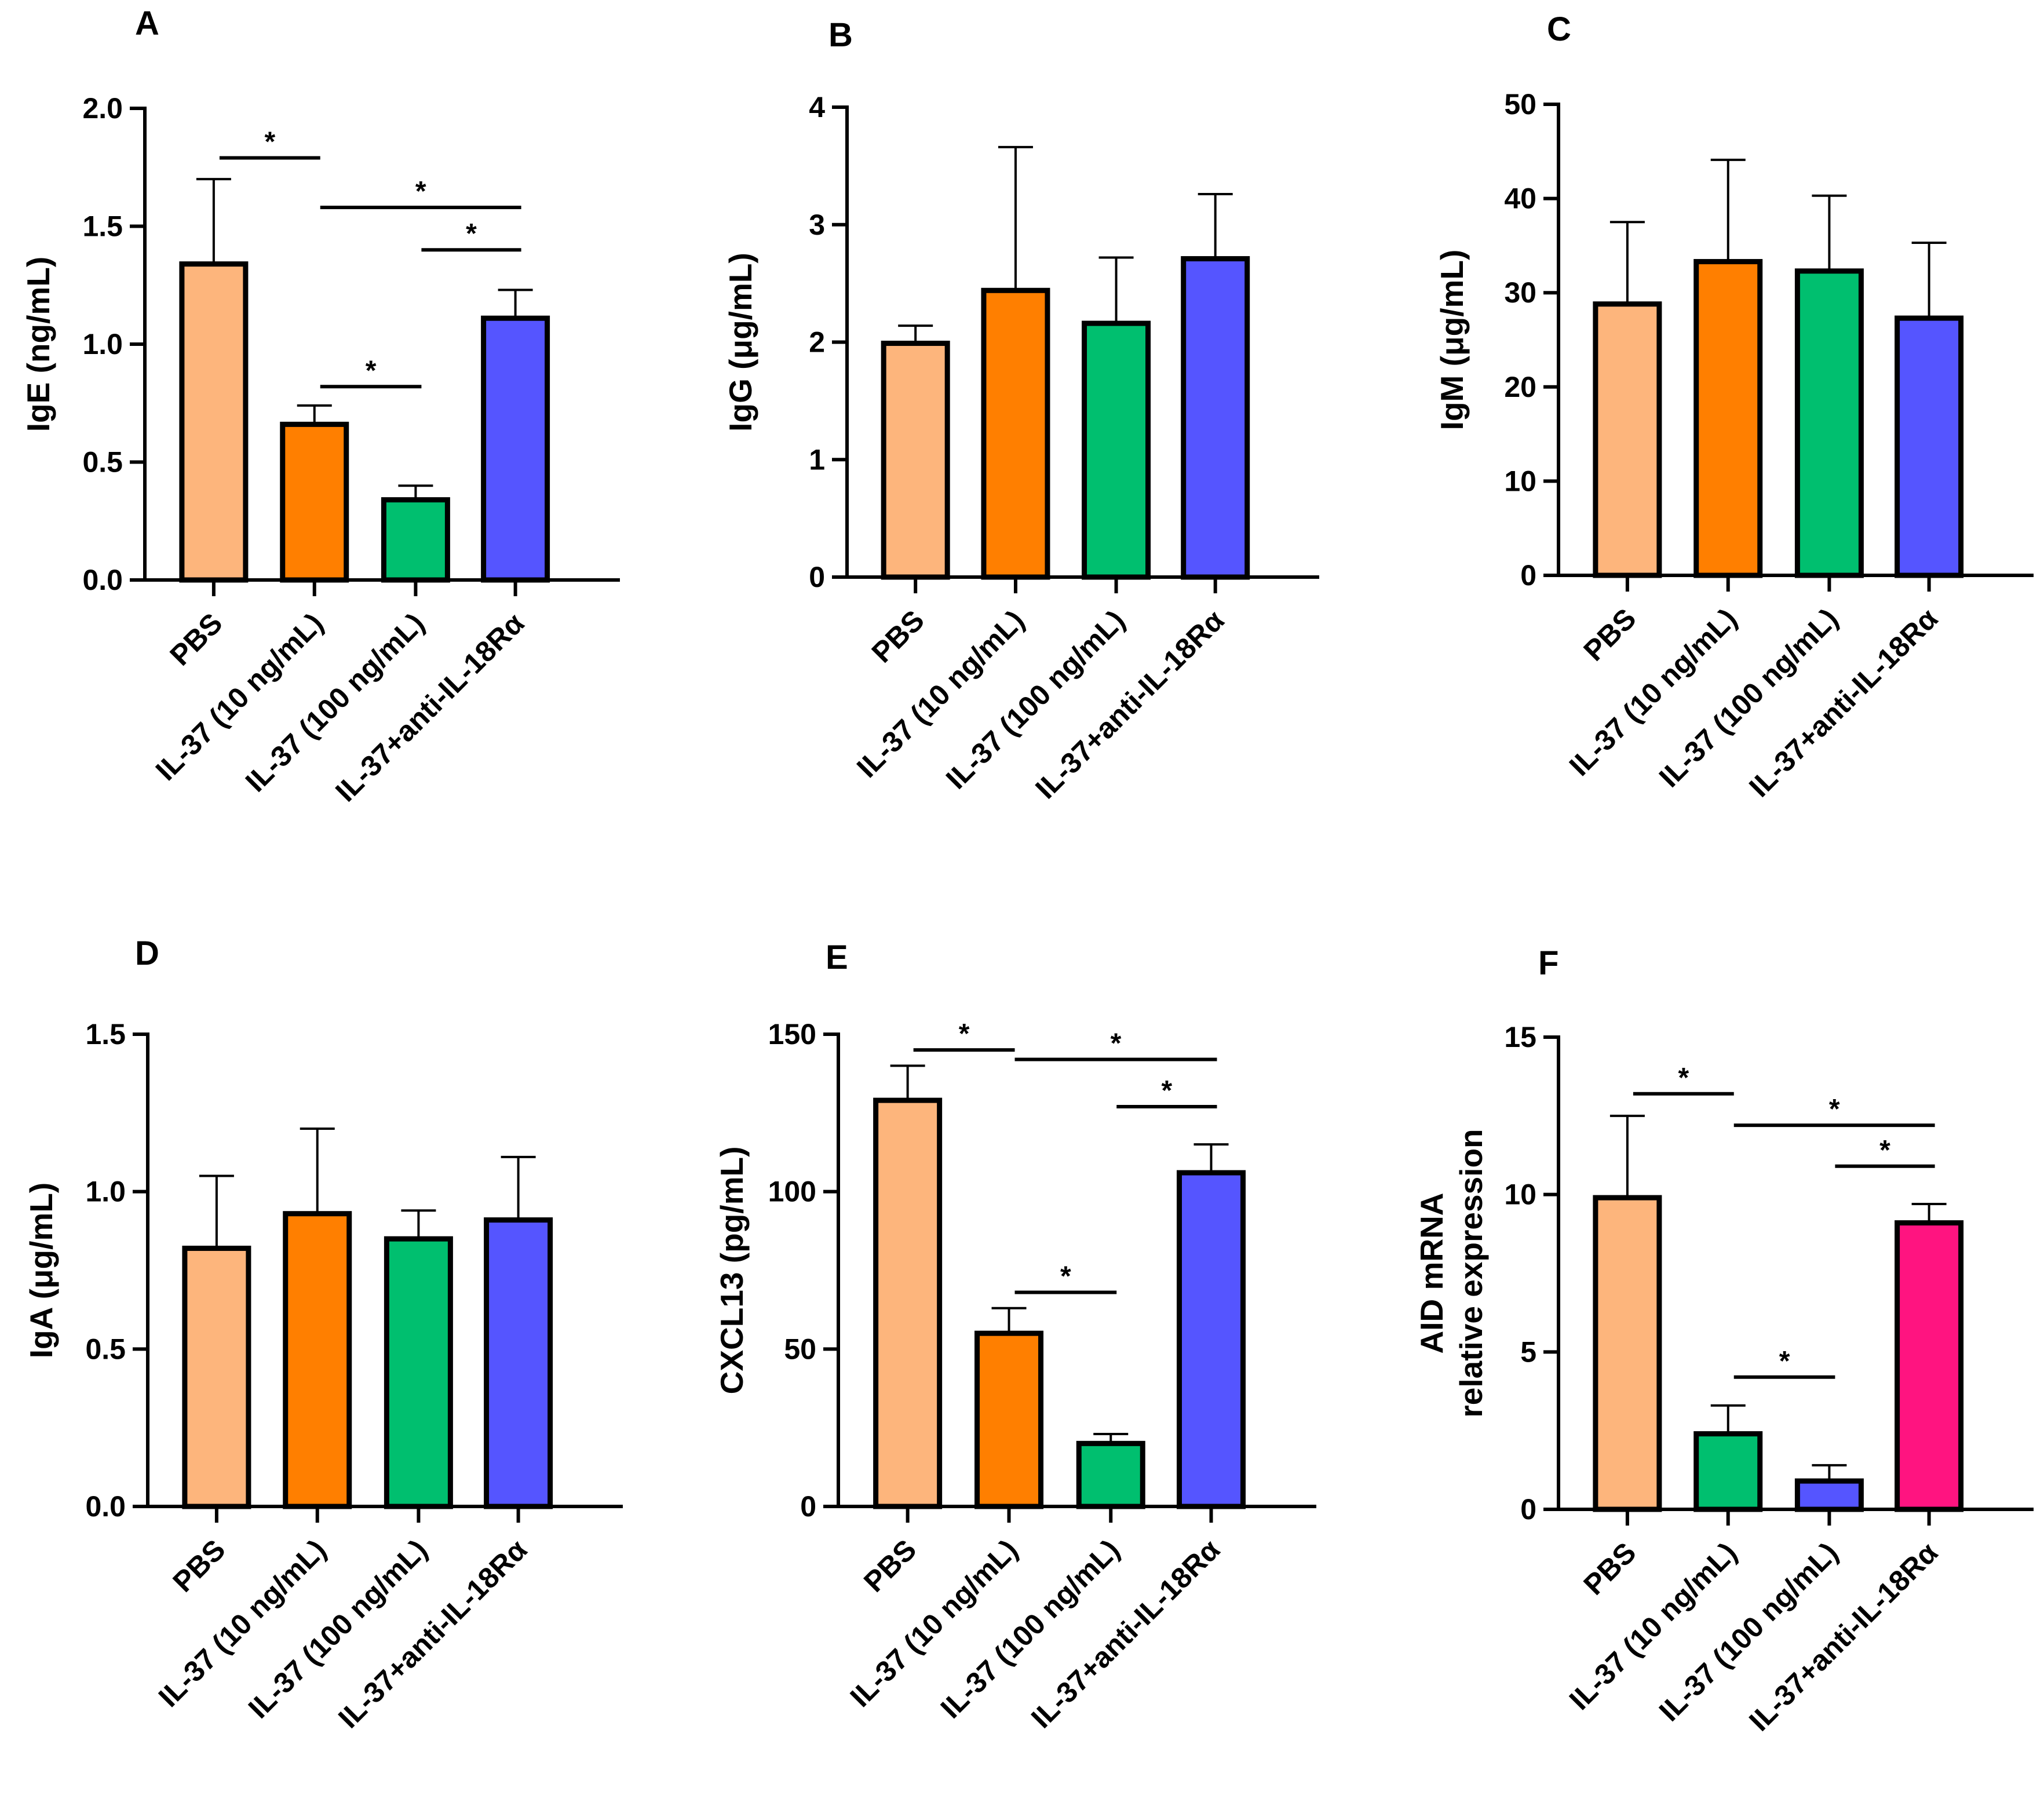 This screenshot has height=1806, width=2044. What do you see at coordinates (103, 108) in the screenshot?
I see `y-tick-label: 2.0` at bounding box center [103, 108].